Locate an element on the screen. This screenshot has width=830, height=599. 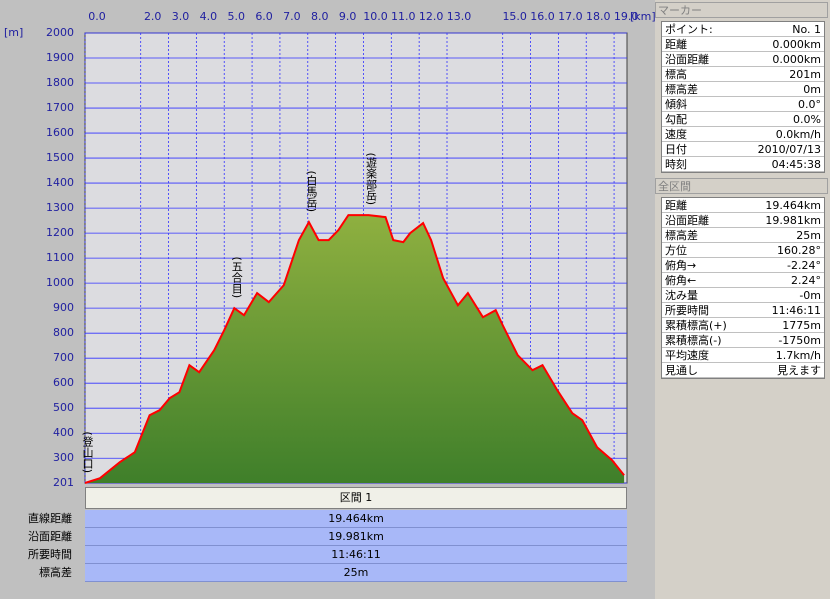
x-tick-label: 6.0 is located at coordinates (264, 16).